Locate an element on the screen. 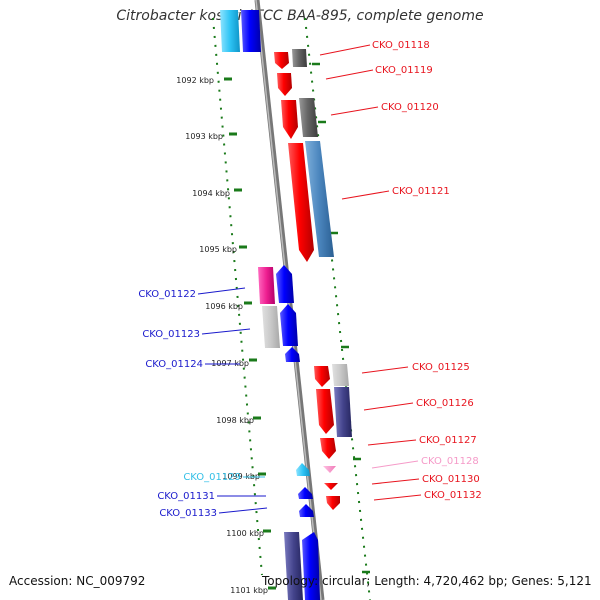 The height and width of the screenshot is (600, 600). gene-label: CKO_01131 is located at coordinates (186, 496).